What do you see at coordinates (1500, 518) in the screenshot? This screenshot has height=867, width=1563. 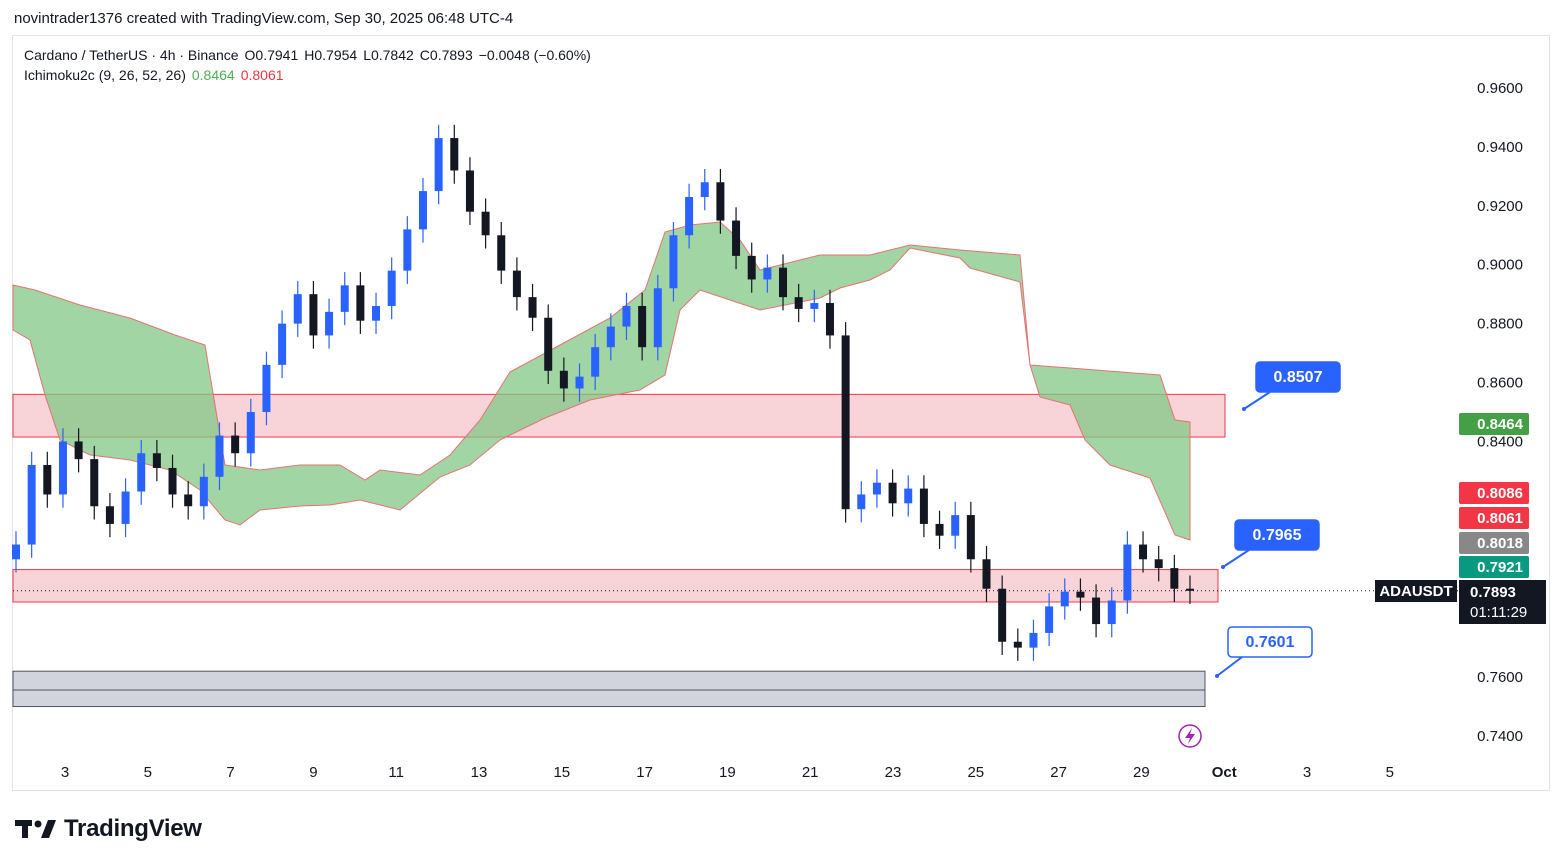 I see `price-badge-label: 0.8061` at bounding box center [1500, 518].